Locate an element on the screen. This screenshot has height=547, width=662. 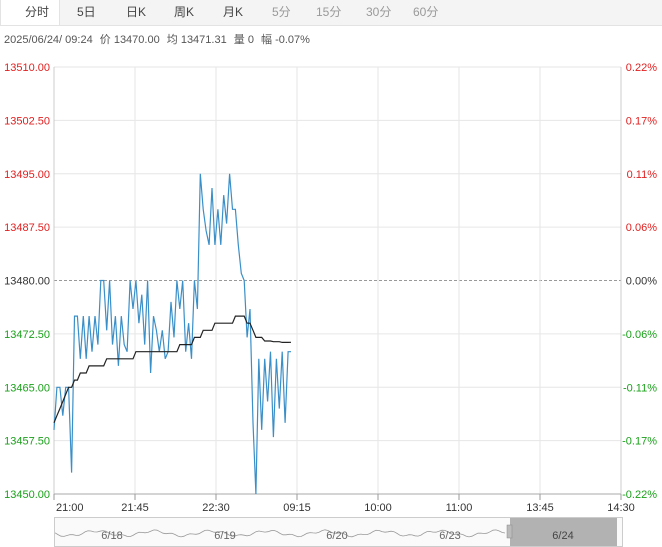
time-tick-label: 13:45 is located at coordinates (540, 508).